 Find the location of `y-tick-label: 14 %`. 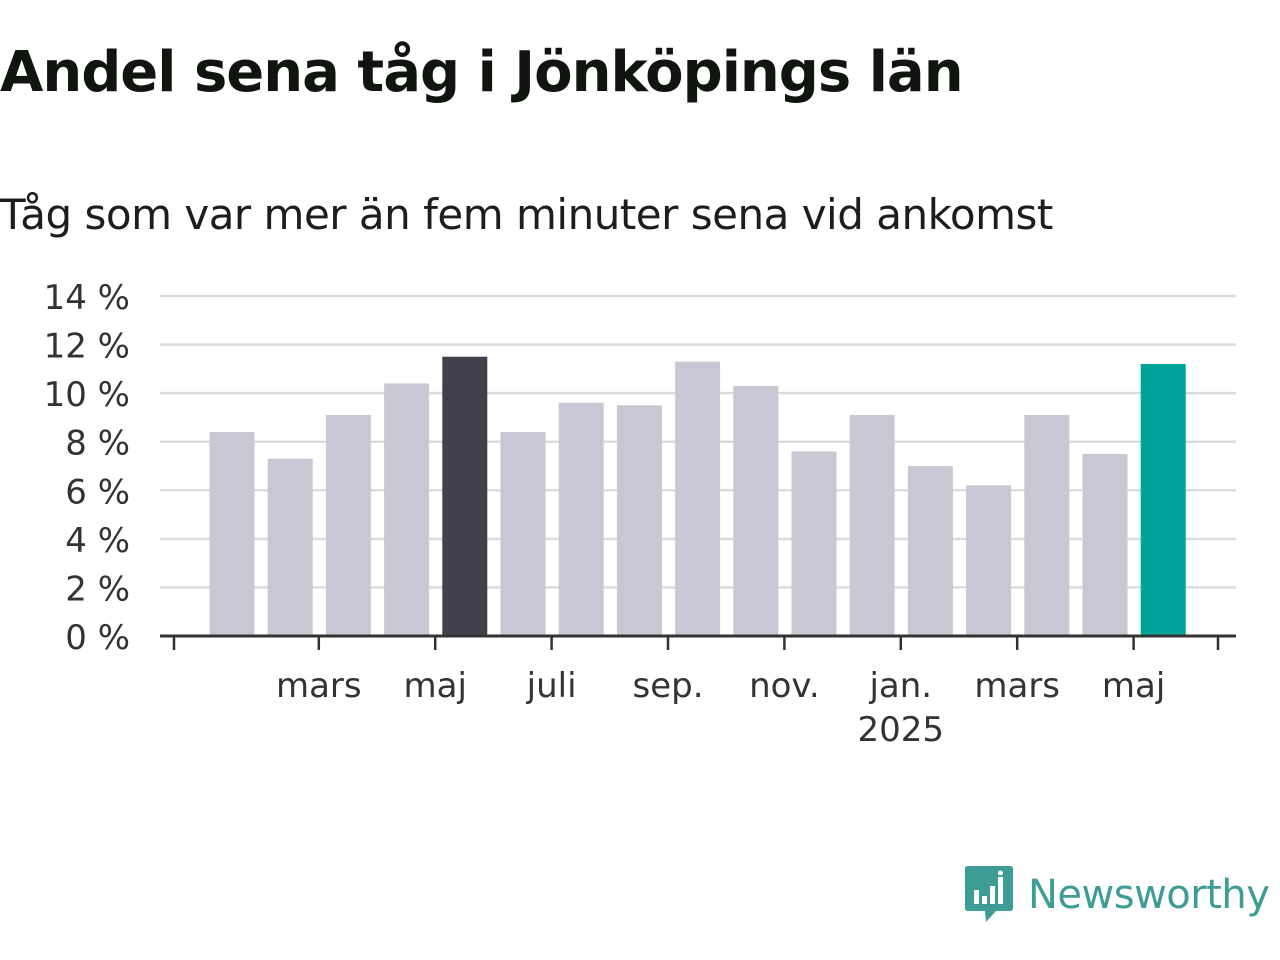

y-tick-label: 14 % is located at coordinates (87, 298).